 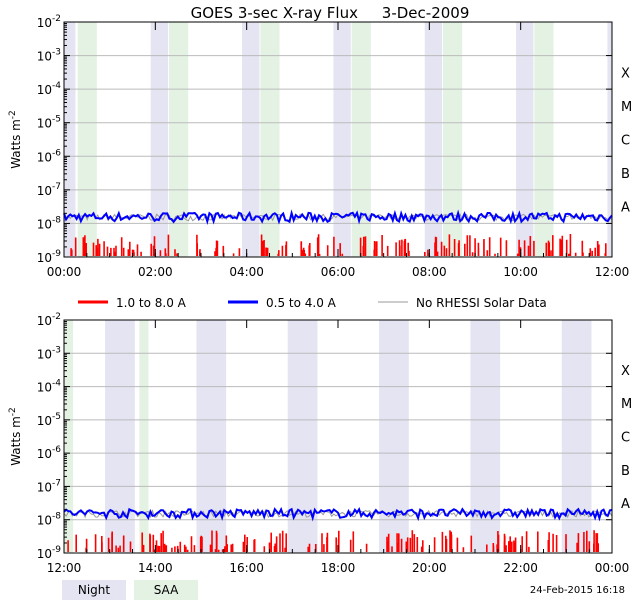 What do you see at coordinates (246, 568) in the screenshot?
I see `x-tick-label: 16:00` at bounding box center [246, 568].